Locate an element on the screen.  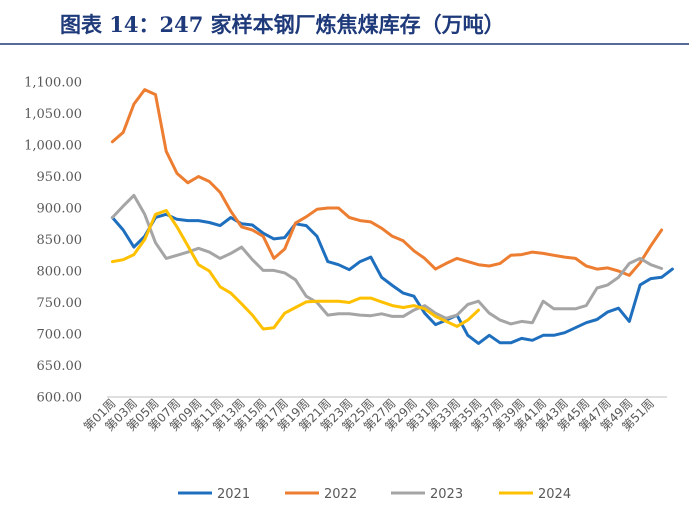
legend: 2021 2022 2023 2024 is located at coordinates (374, 494).